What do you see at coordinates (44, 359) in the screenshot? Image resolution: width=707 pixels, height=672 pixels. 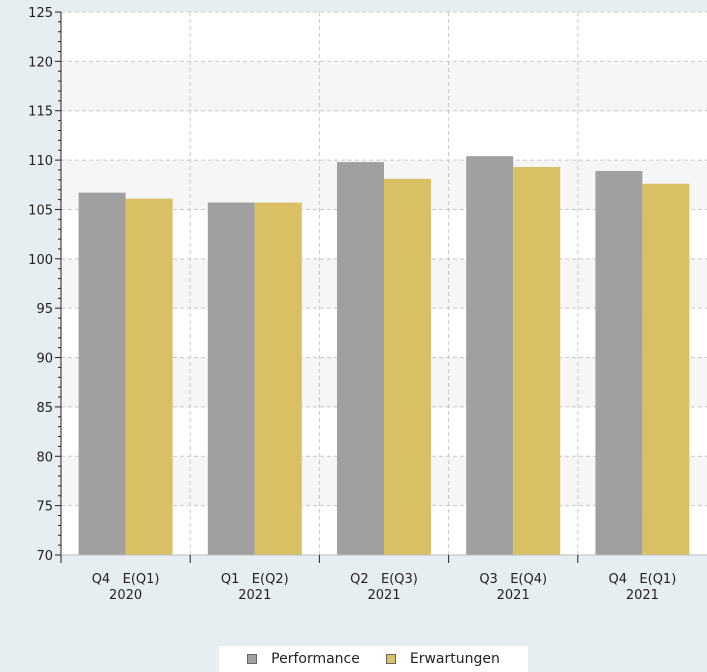 I see `y-tick-label: 90` at bounding box center [44, 359].